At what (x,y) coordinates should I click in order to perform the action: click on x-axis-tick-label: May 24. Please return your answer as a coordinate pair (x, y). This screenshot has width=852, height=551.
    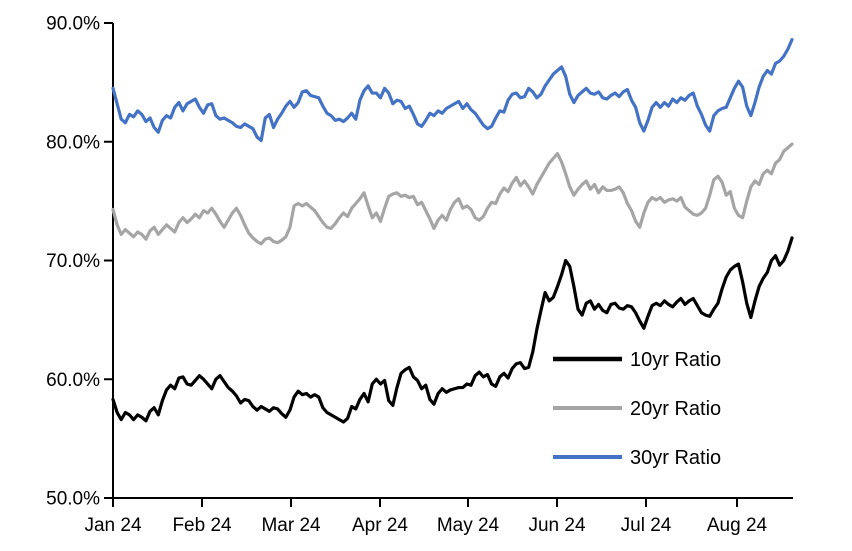
    Looking at the image, I should click on (468, 525).